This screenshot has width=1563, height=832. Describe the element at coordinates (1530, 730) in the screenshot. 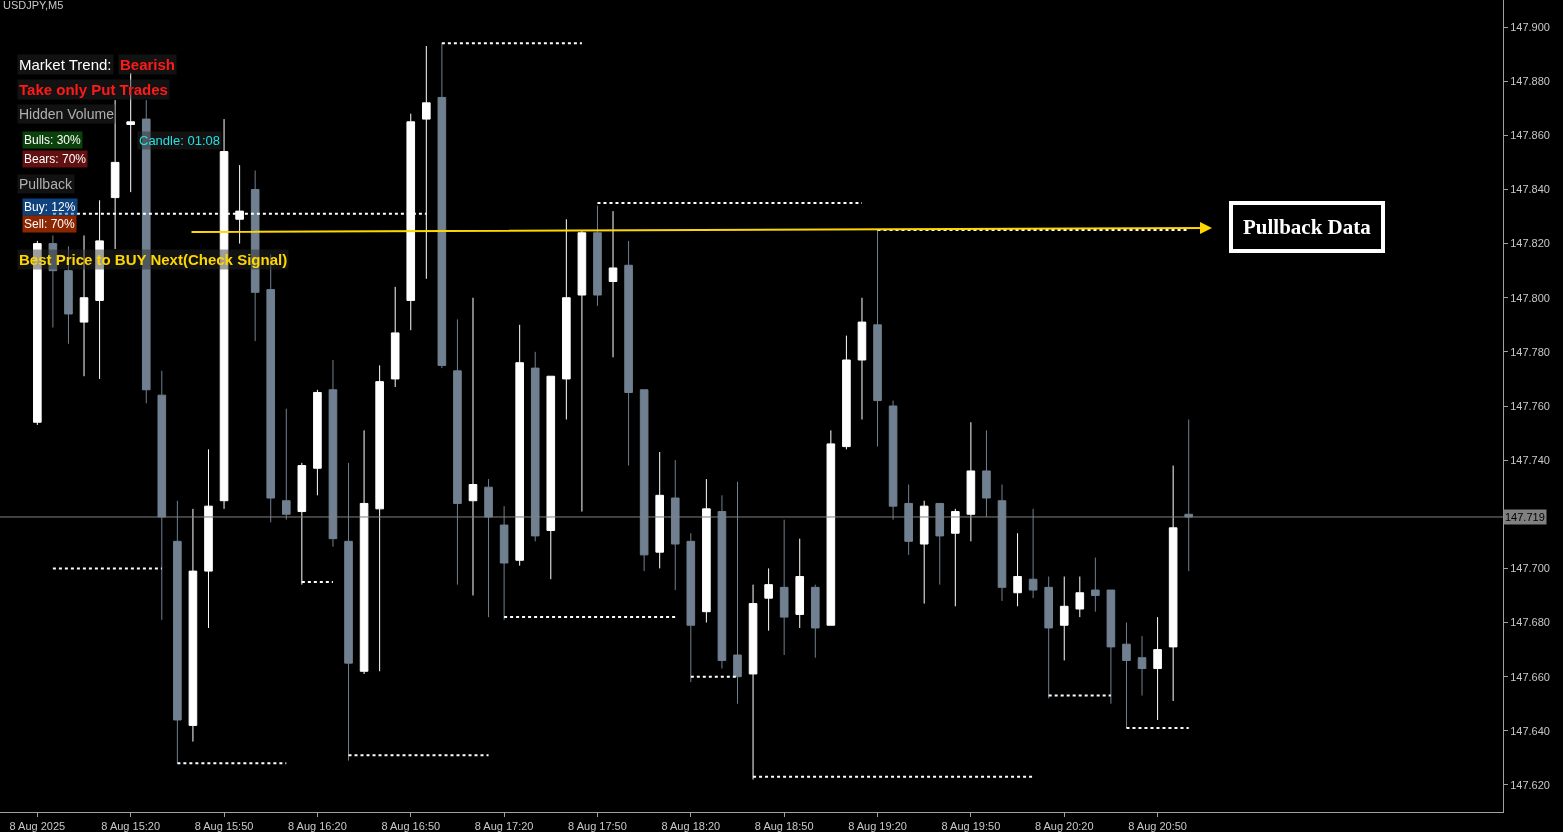

I see `y-tick-label: 147.640` at that location.